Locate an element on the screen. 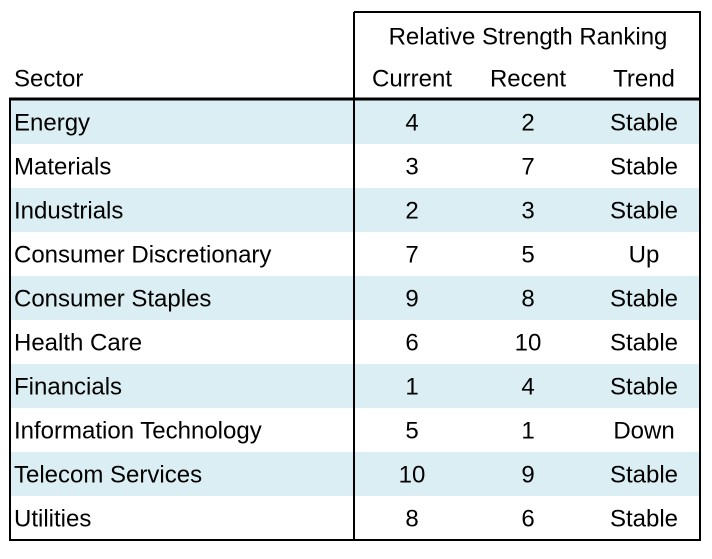  sector-name: Telecom Services is located at coordinates (108, 474).